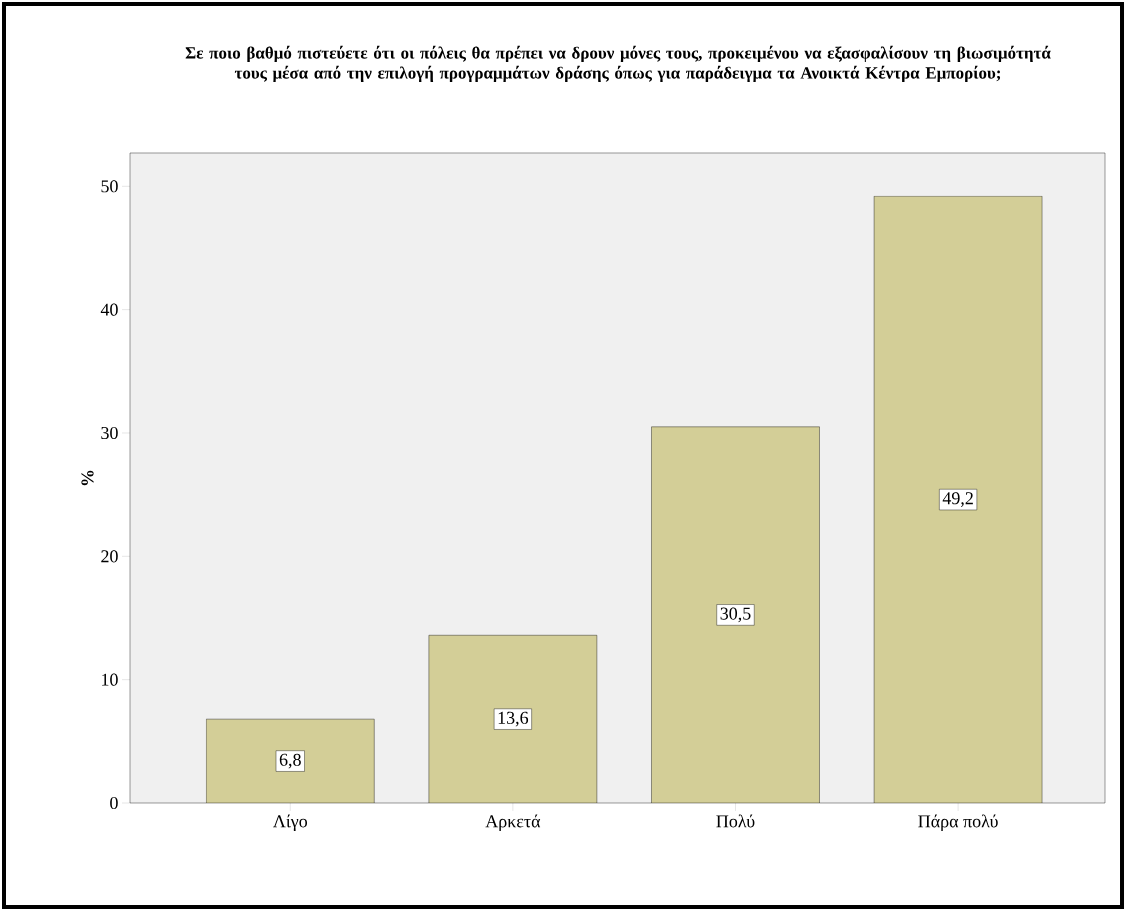 The height and width of the screenshot is (911, 1126). What do you see at coordinates (114, 803) in the screenshot?
I see `y-tick-label: 0` at bounding box center [114, 803].